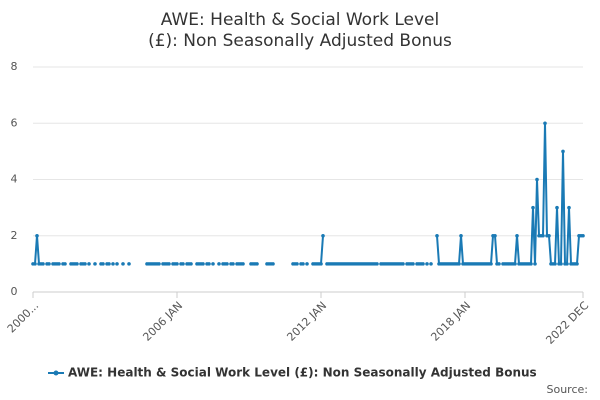 This screenshot has width=600, height=400. What do you see at coordinates (14, 66) in the screenshot?
I see `y-tick-label: 8` at bounding box center [14, 66].